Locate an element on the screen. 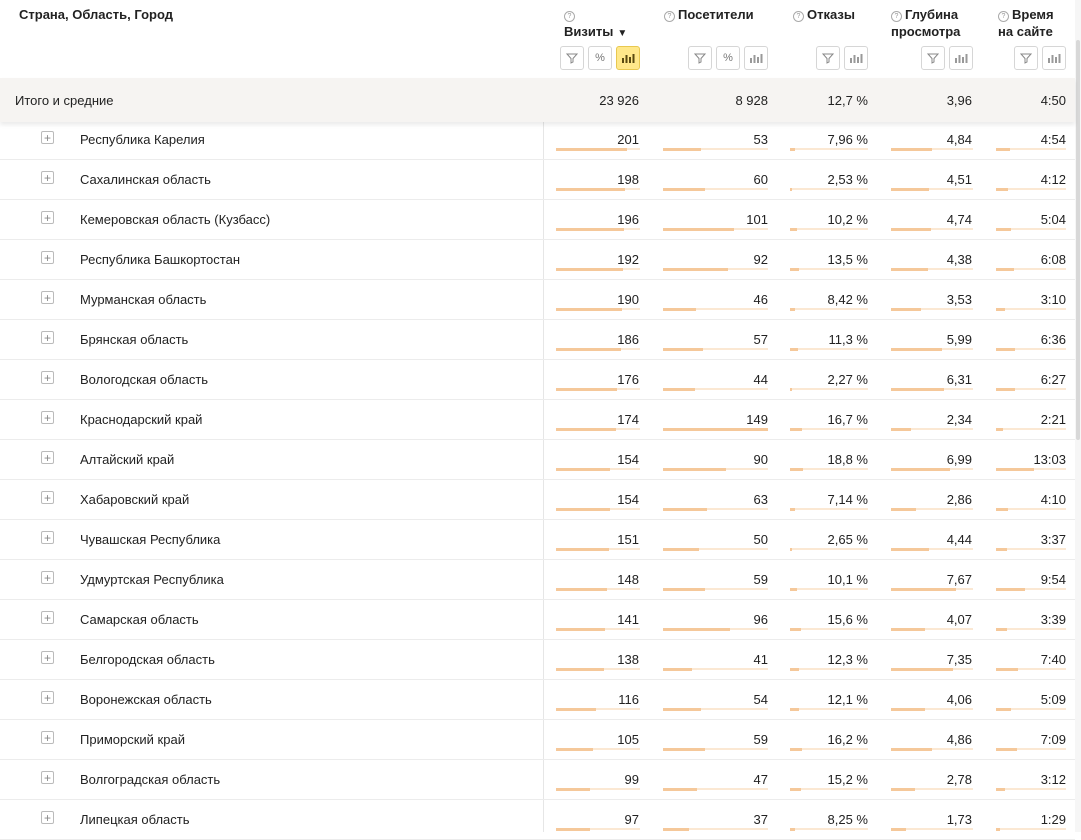  header-bounce: ? Отказы is located at coordinates (830, 39).